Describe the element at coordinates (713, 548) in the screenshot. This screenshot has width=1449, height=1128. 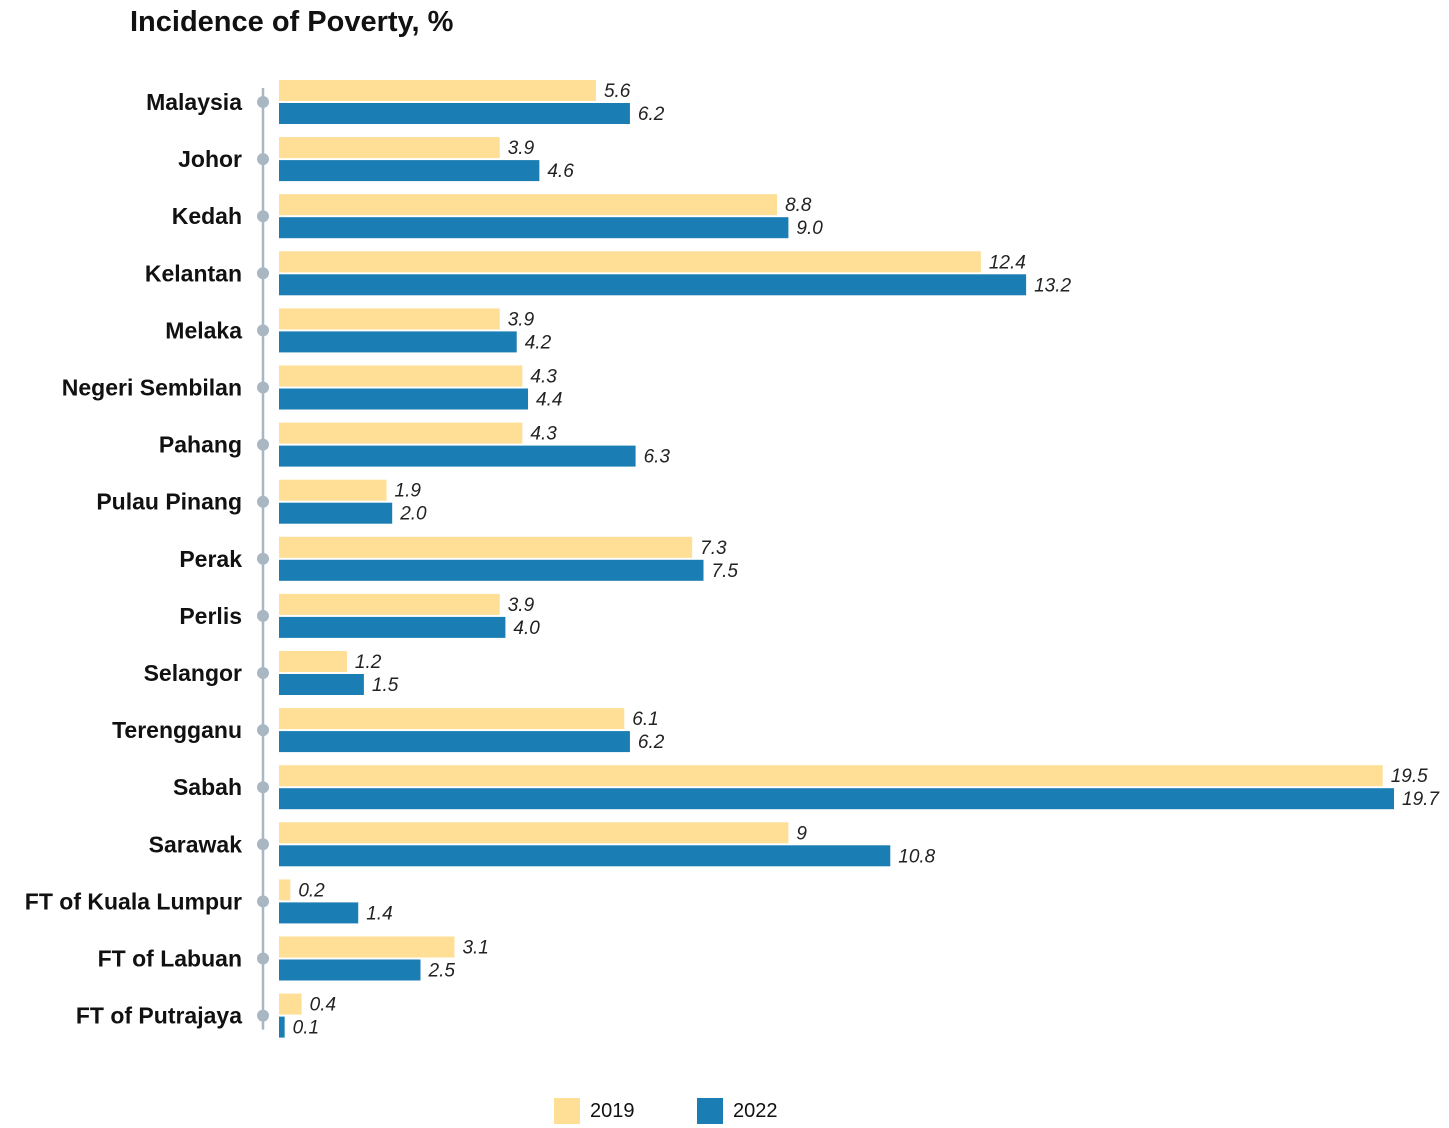
I see `data-label-2019: 7.3` at that location.